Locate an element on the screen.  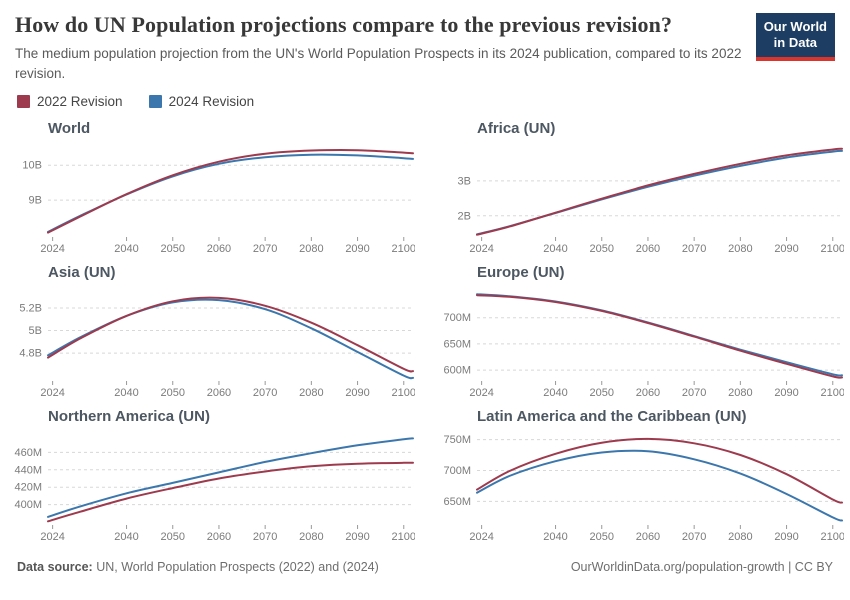
legend-label: 2024 Revision is located at coordinates (211, 102).